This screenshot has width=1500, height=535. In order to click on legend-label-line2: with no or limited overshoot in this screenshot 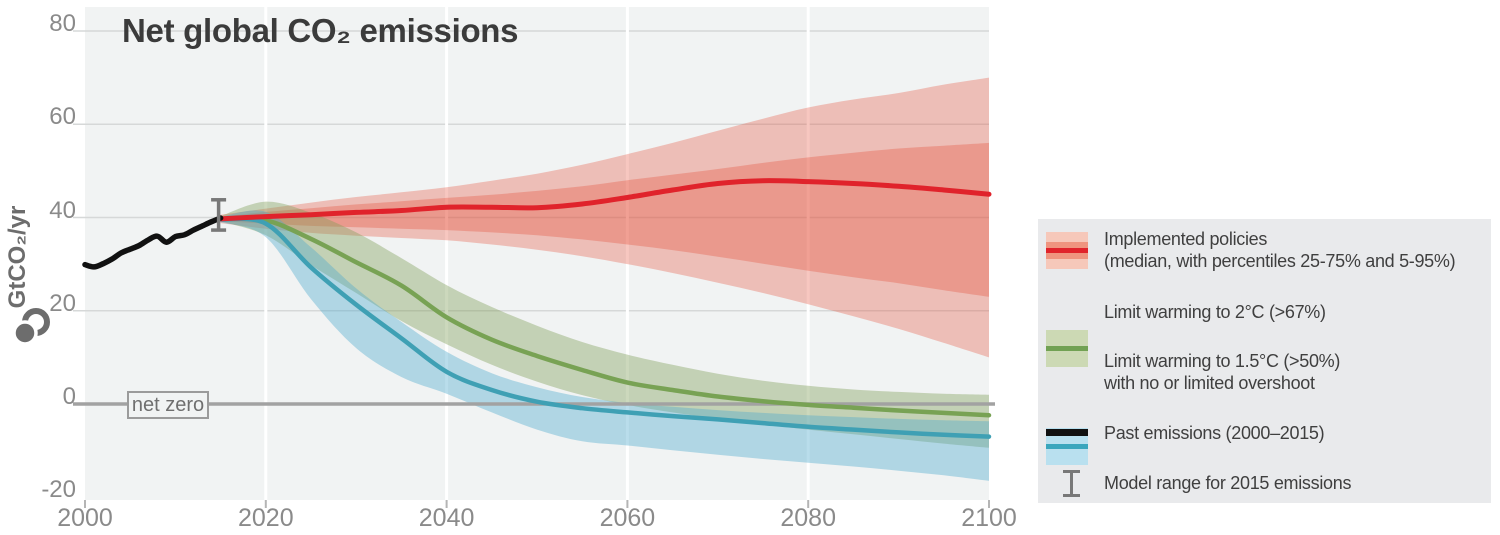, I will do `click(1209, 383)`.